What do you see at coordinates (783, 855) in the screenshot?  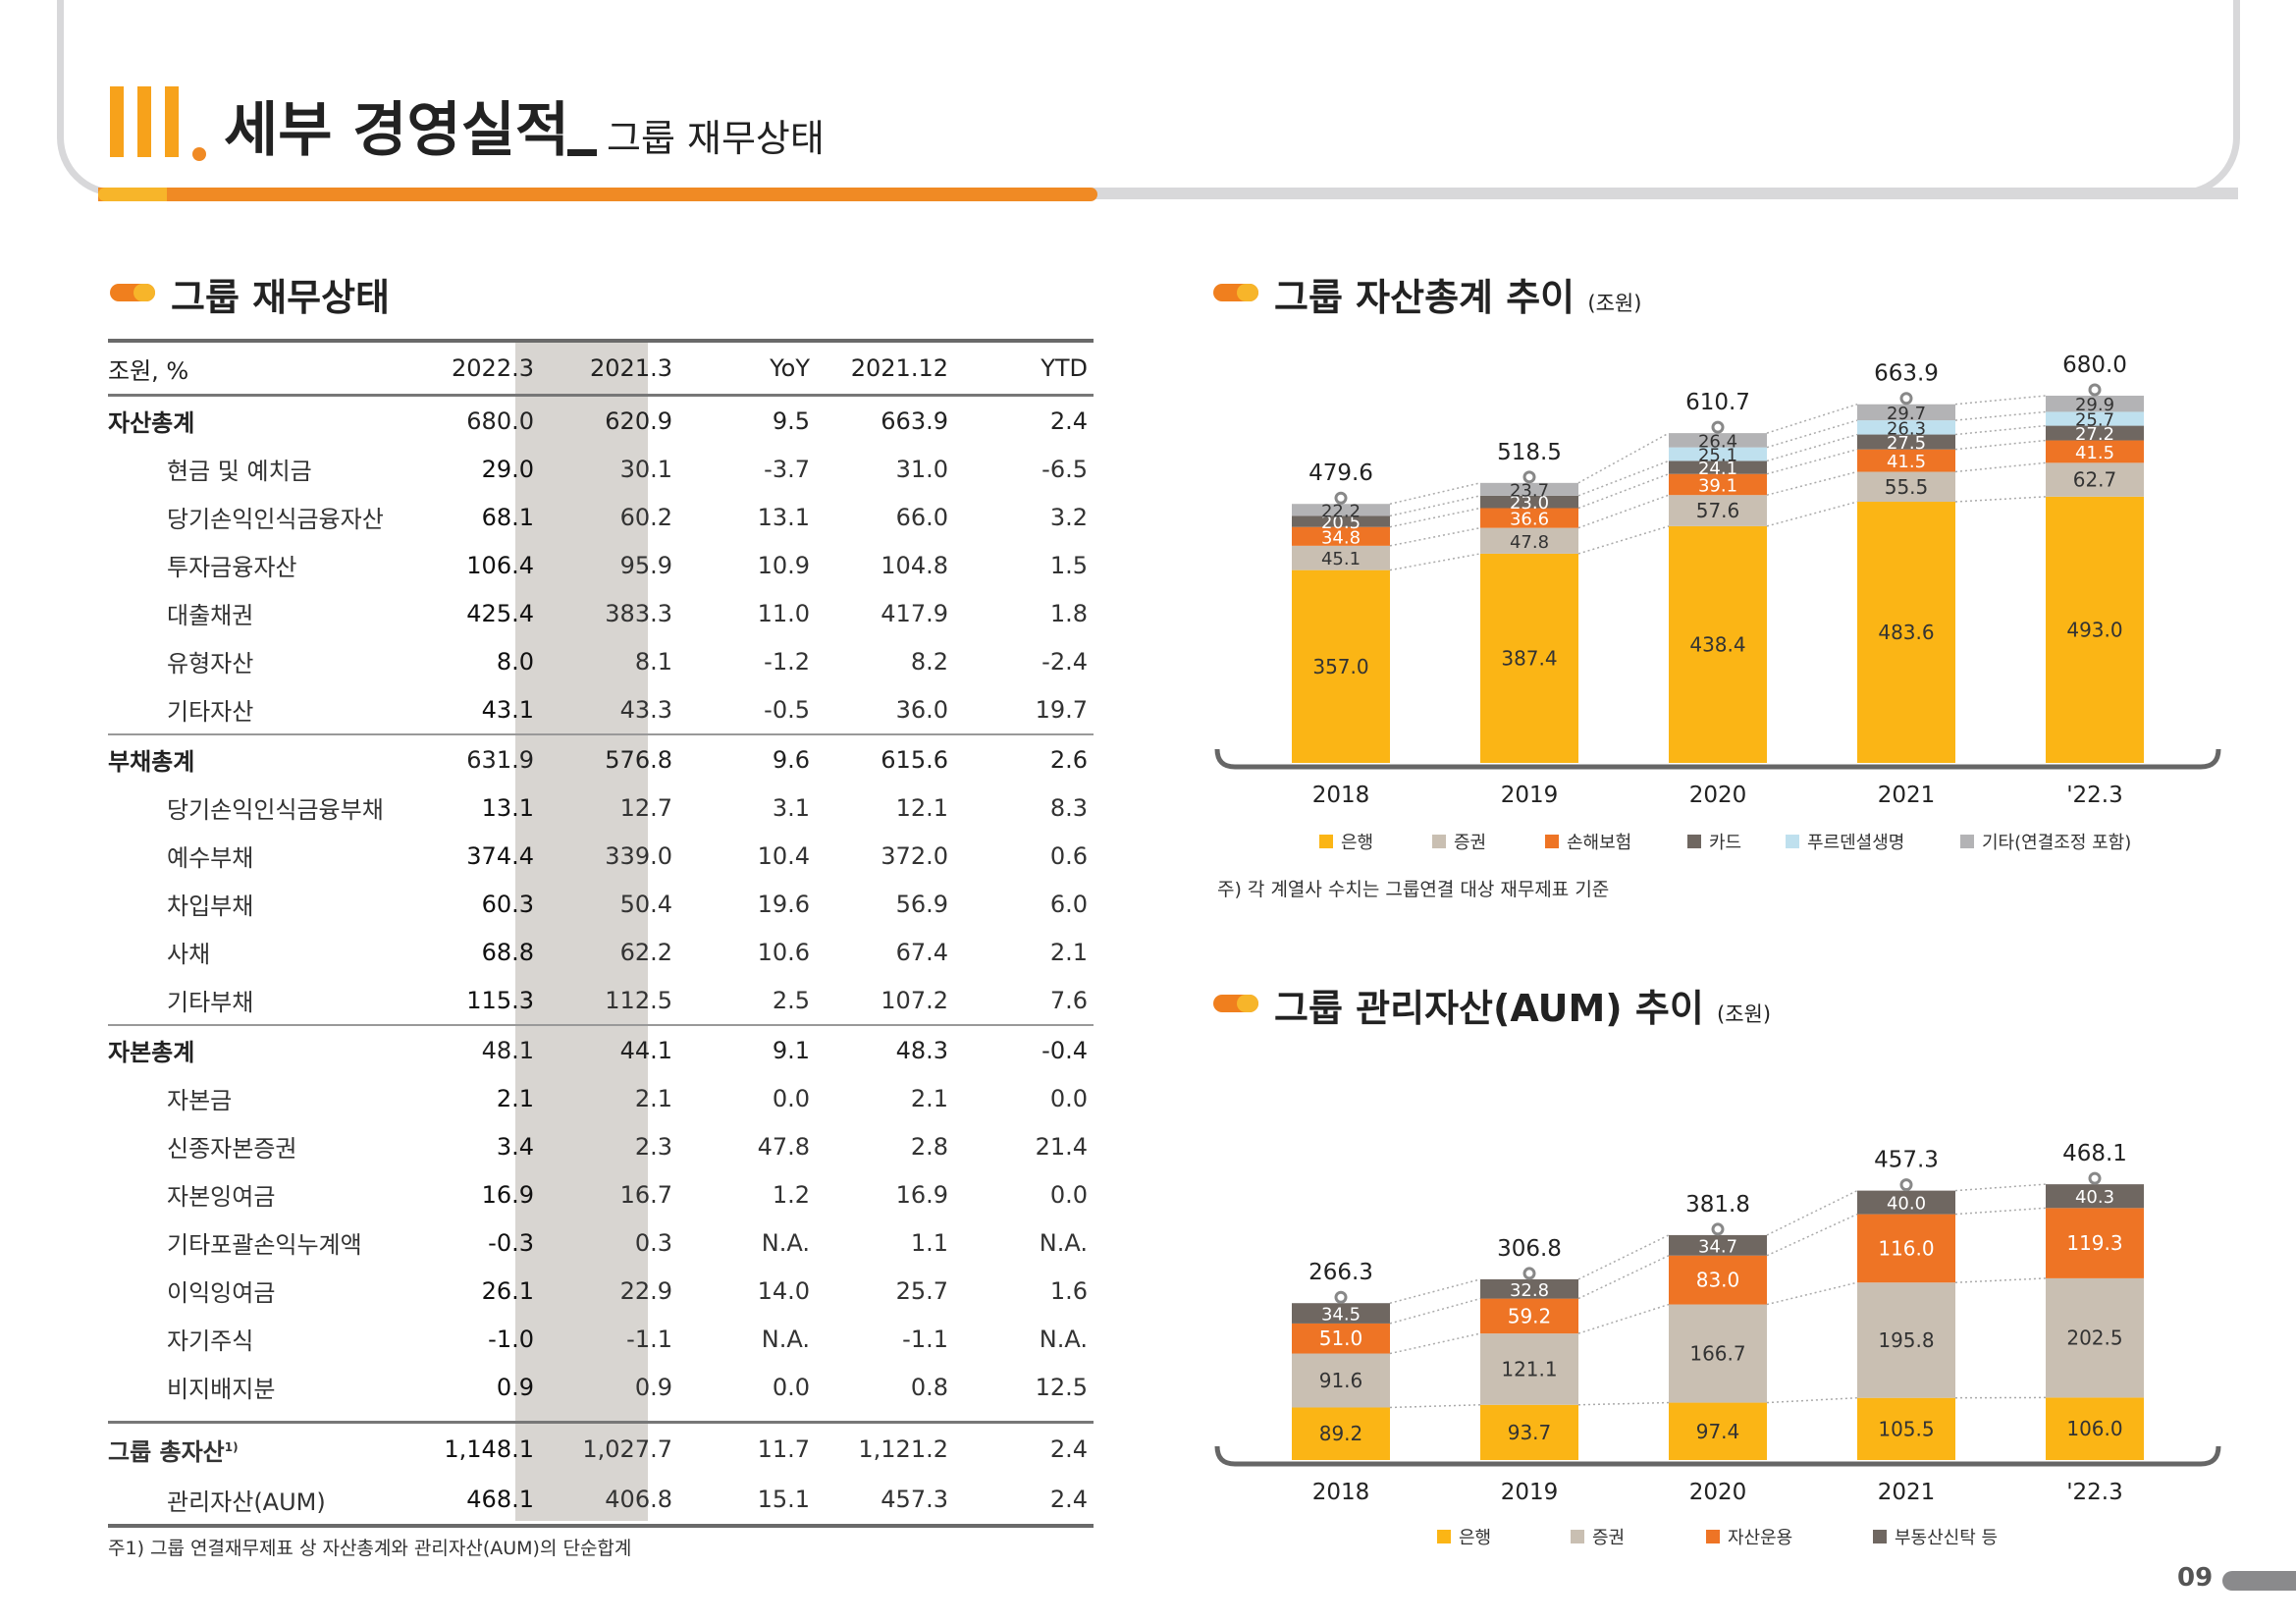 I see `table-cell: 10.4` at bounding box center [783, 855].